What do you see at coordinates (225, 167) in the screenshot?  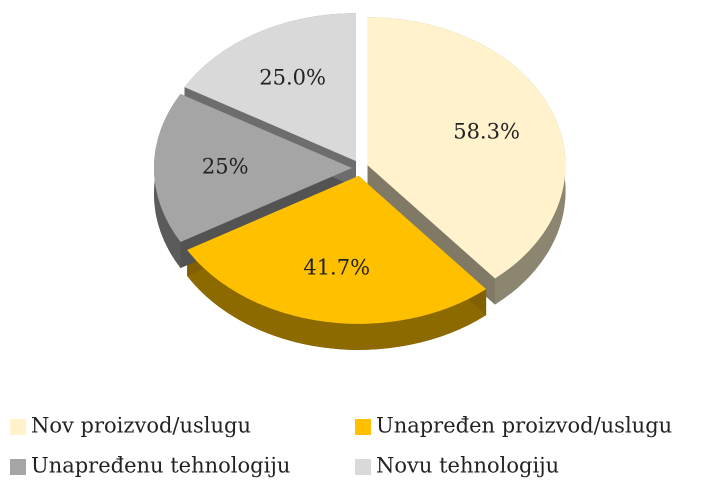 I see `data-label: 25%` at bounding box center [225, 167].